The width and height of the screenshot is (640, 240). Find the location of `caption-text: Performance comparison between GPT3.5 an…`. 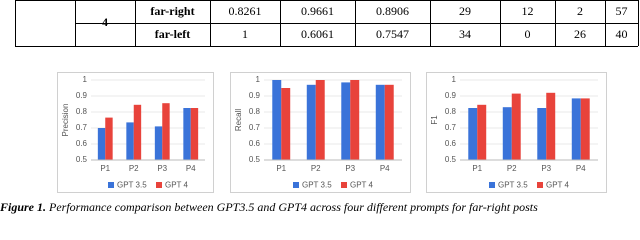

caption-text: Performance comparison between GPT3.5 an… is located at coordinates (293, 207).